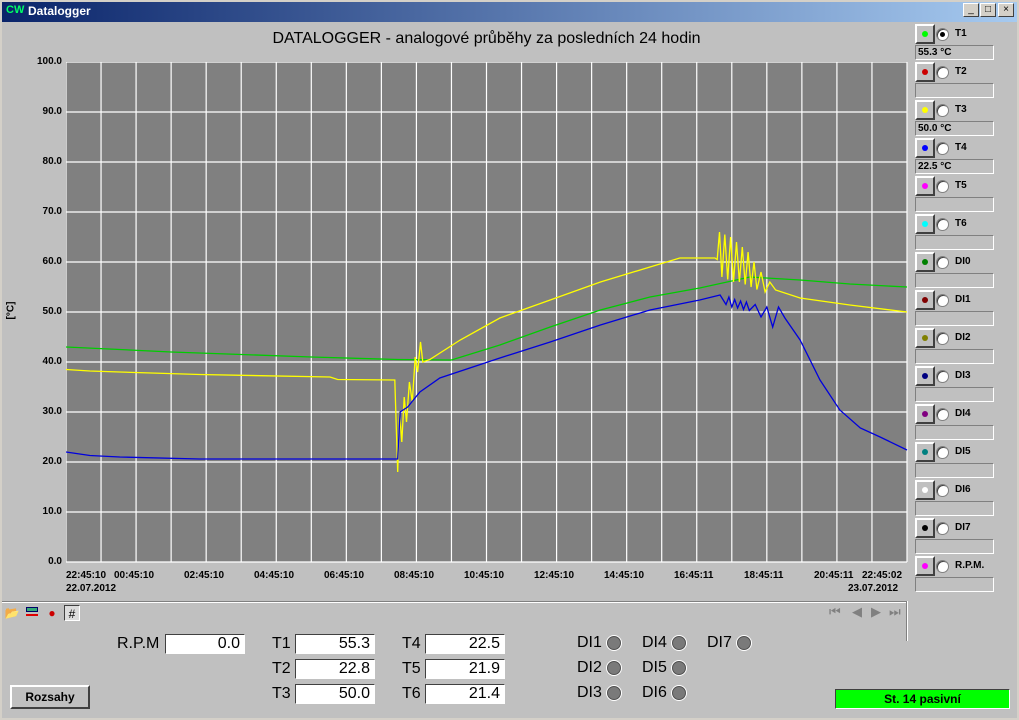 Image resolution: width=1019 pixels, height=720 pixels. What do you see at coordinates (942, 224) in the screenshot?
I see `radio-t6` at bounding box center [942, 224].